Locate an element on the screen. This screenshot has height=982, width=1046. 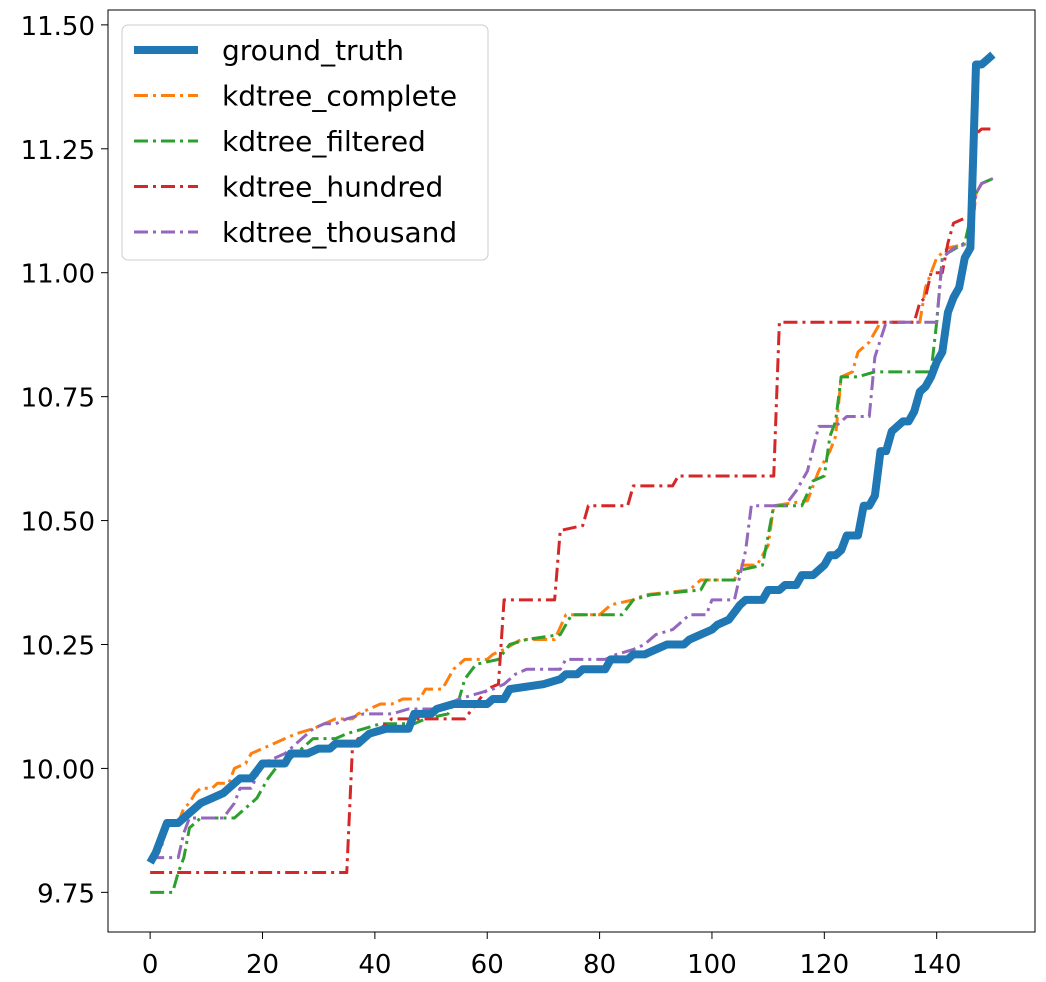
legend-label-ground-truth: ground_truth is located at coordinates (313, 50).